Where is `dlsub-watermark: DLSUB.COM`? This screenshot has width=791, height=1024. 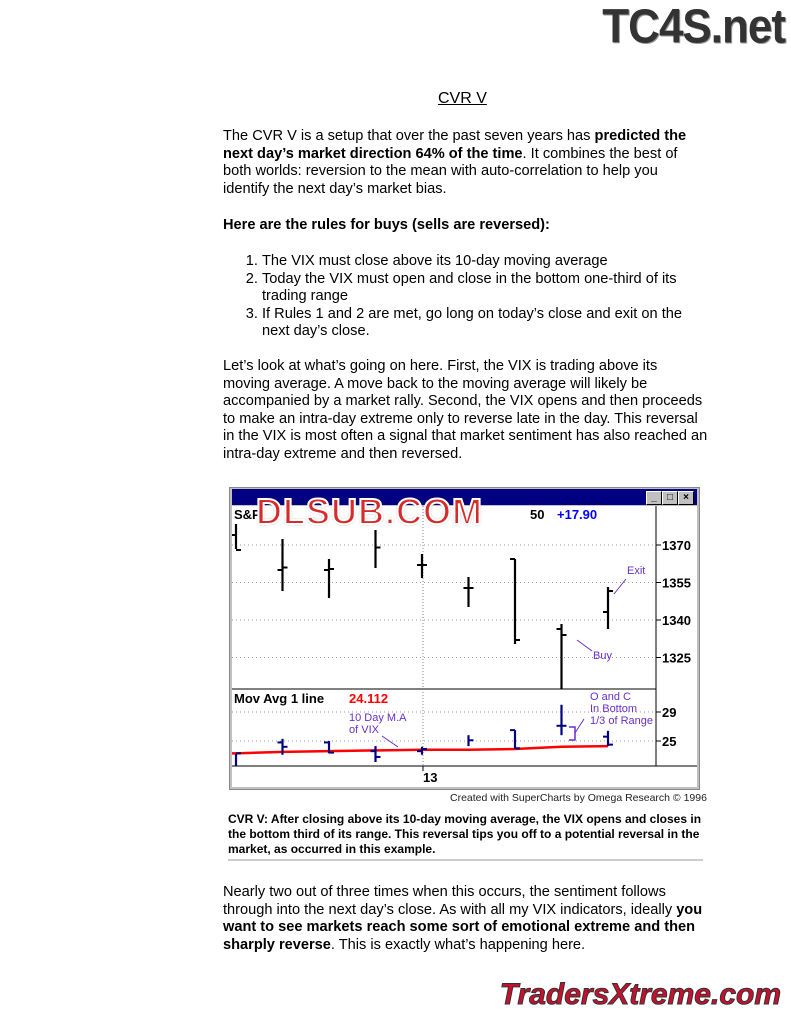 dlsub-watermark: DLSUB.COM is located at coordinates (369, 511).